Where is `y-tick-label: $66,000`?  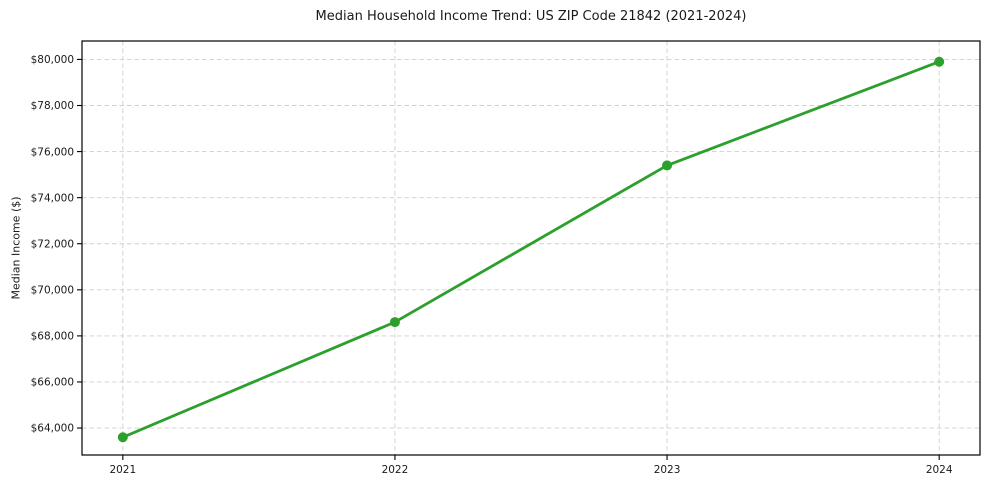
y-tick-label: $66,000 is located at coordinates (52, 383).